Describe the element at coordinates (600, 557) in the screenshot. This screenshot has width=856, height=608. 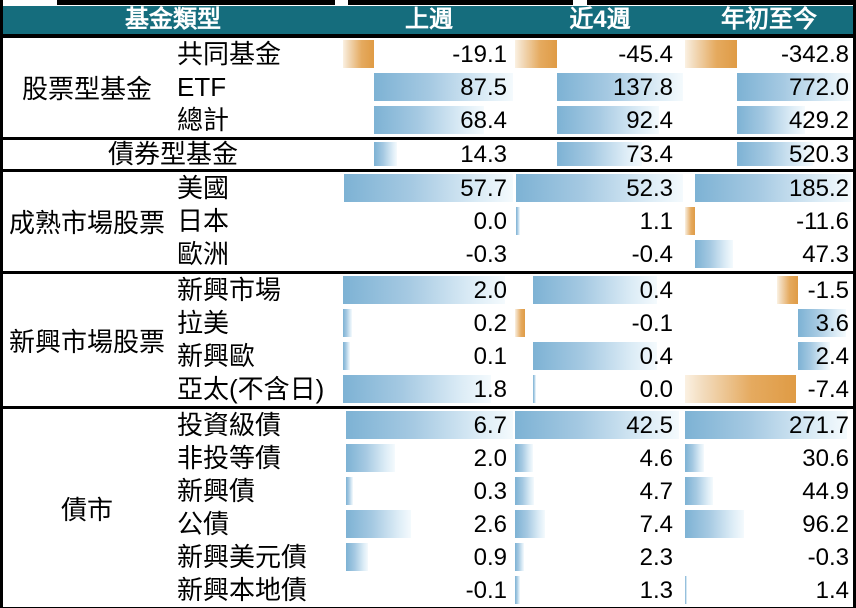
I see `value-cell: 2.3` at that location.